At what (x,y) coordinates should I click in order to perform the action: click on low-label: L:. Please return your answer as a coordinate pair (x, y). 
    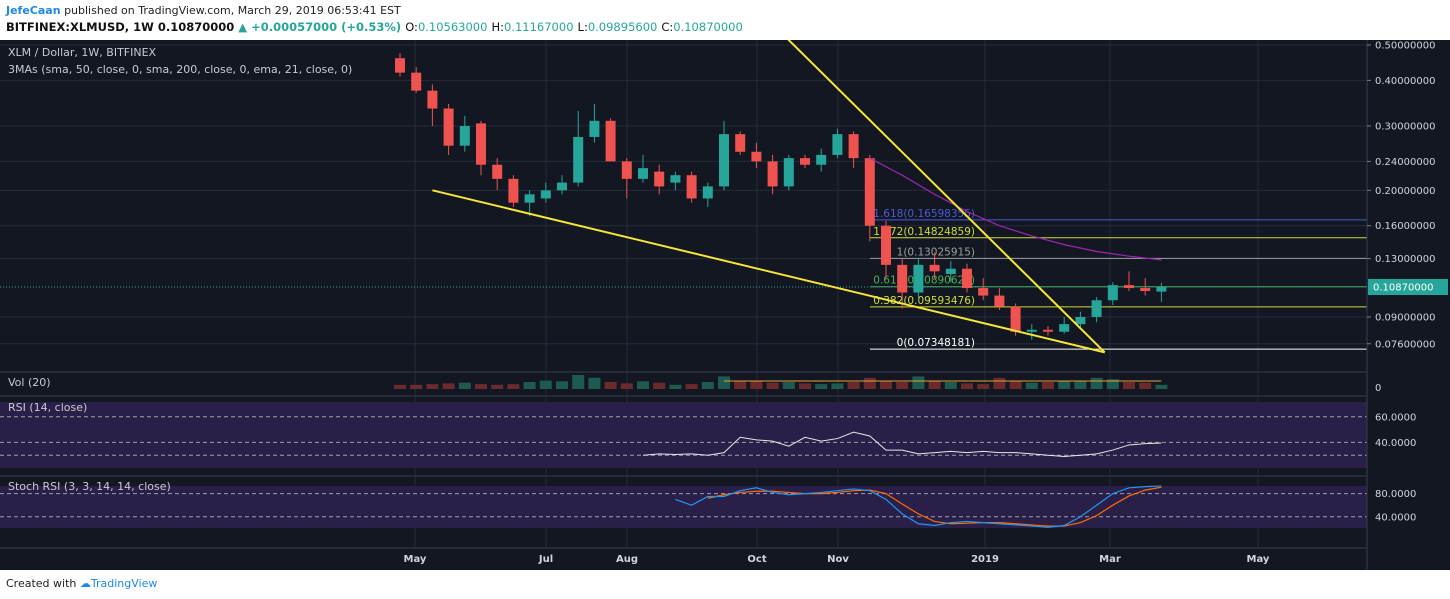
    Looking at the image, I should click on (582, 27).